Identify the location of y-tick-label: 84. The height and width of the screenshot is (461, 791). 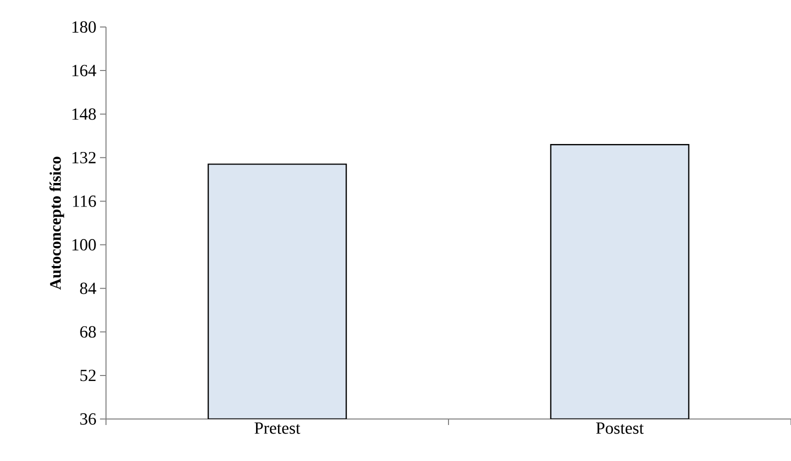
(88, 288).